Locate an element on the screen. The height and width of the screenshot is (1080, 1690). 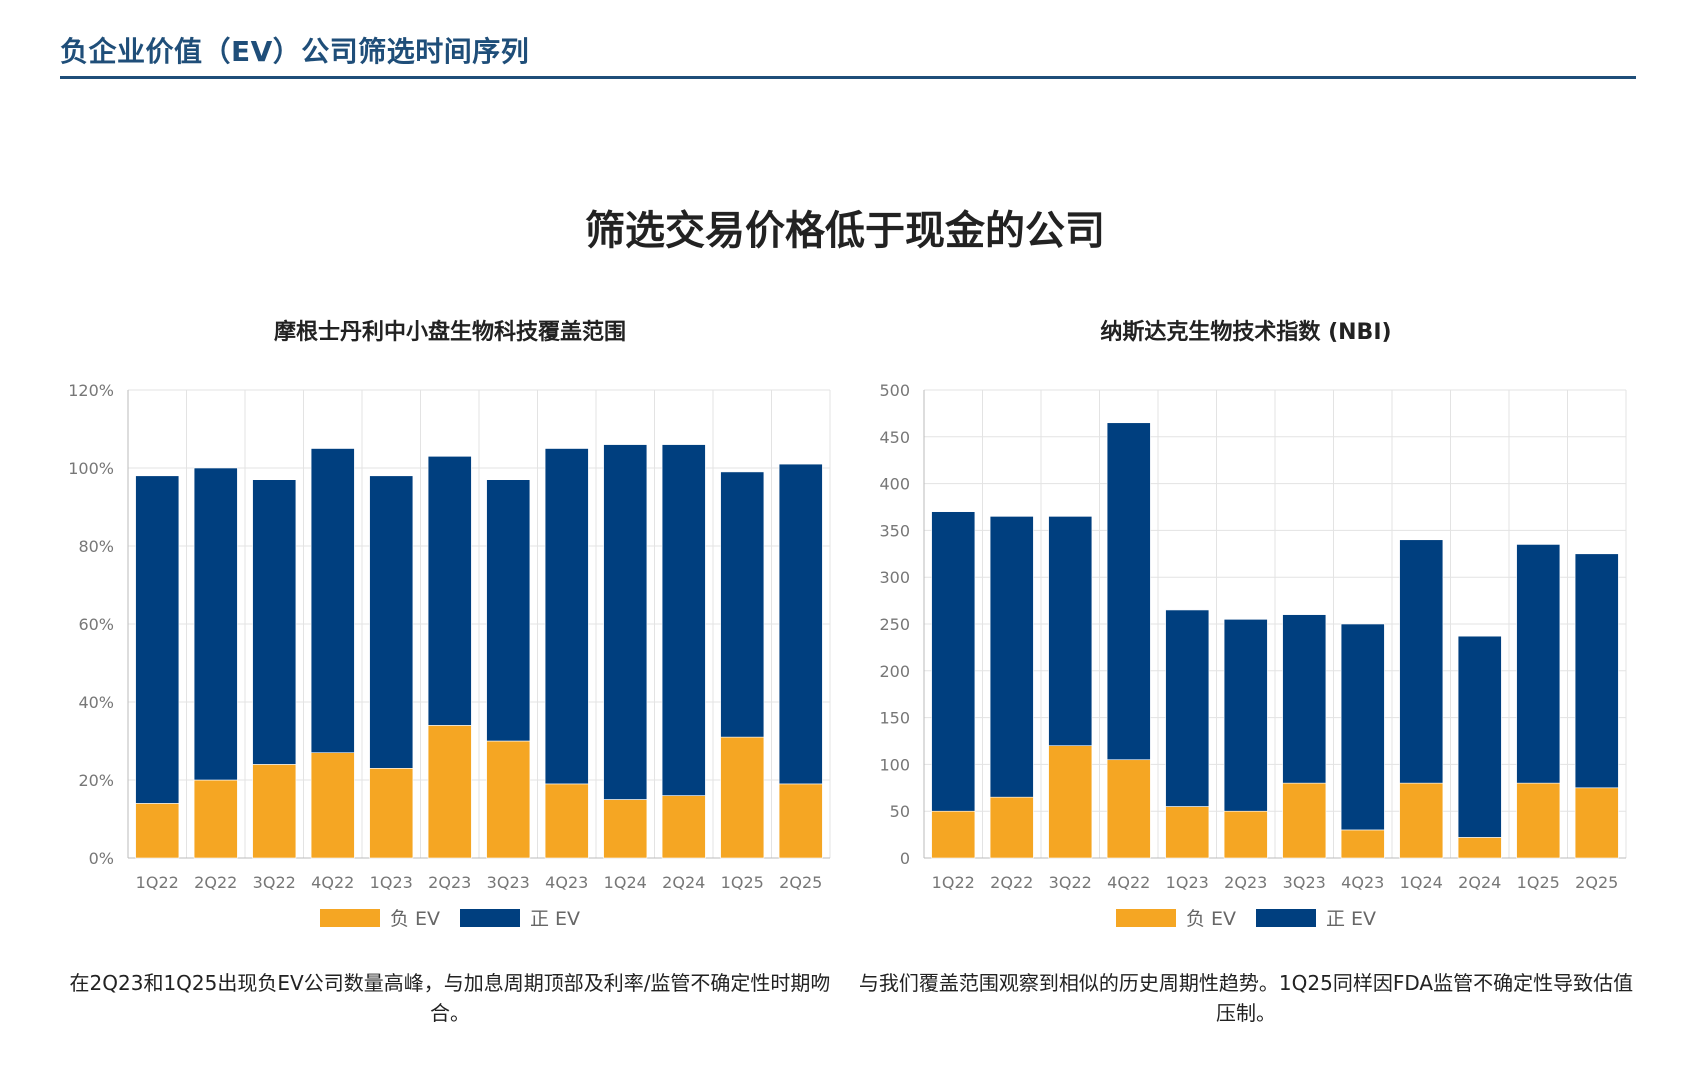
bar-positive-ev: 2Q22 正 EV: 300 is located at coordinates (1011, 657).